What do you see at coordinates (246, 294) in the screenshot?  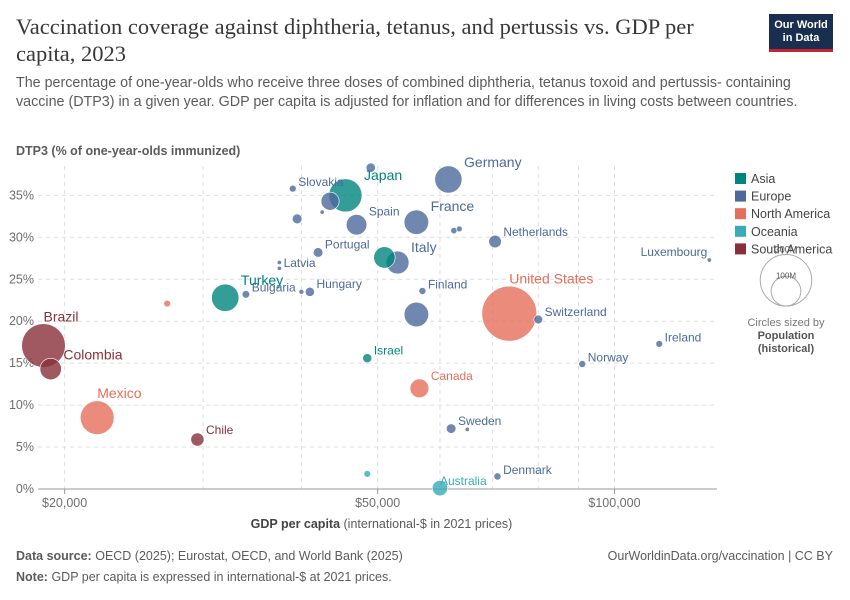 I see `data-point-bulgaria` at bounding box center [246, 294].